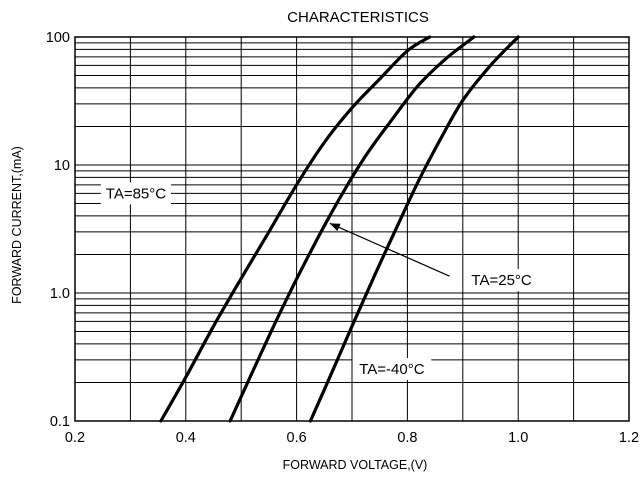 The height and width of the screenshot is (478, 643). I want to click on x-tick-label: 0.4, so click(186, 438).